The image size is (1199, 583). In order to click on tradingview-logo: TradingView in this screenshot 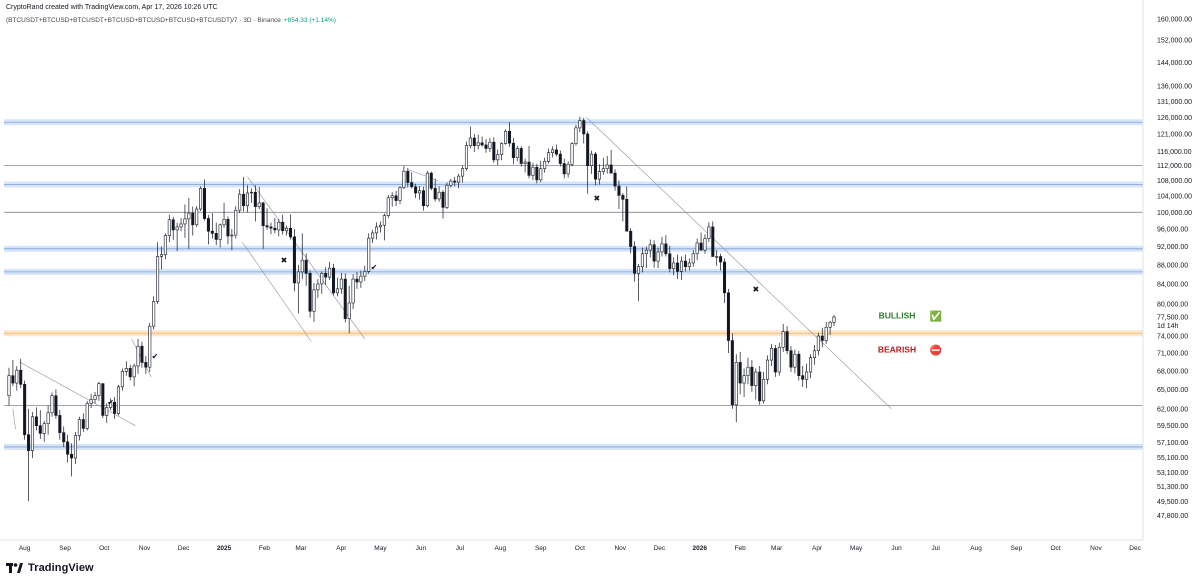, I will do `click(50, 568)`.